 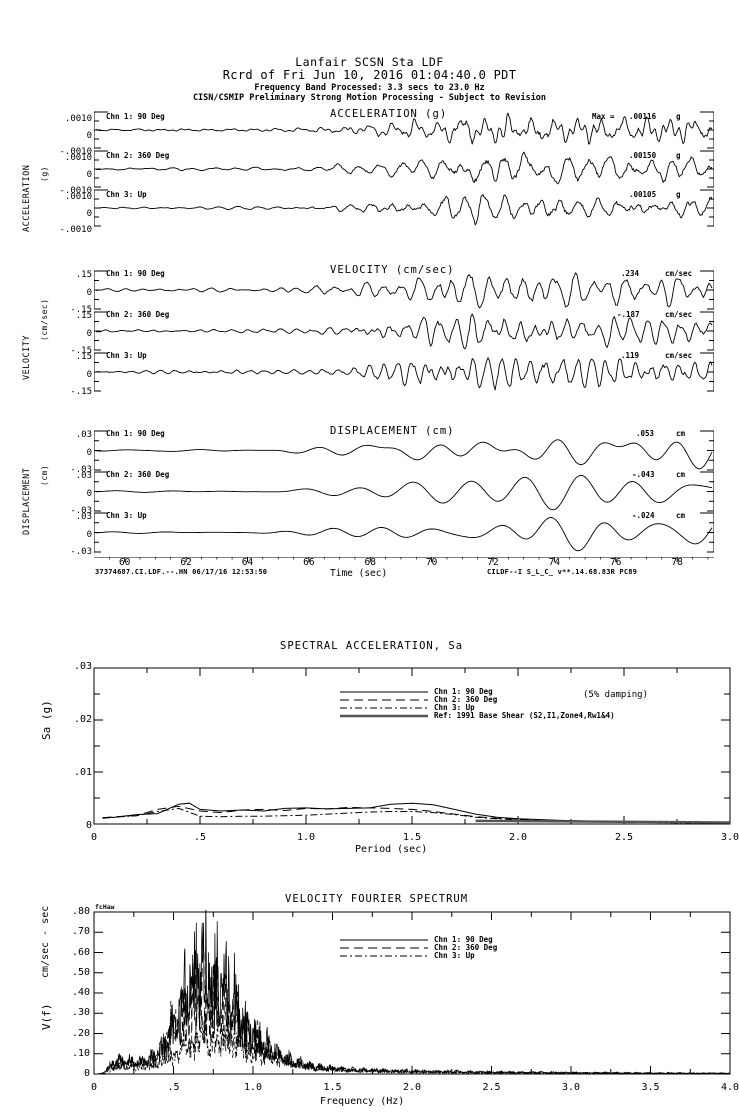 What do you see at coordinates (126, 194) in the screenshot?
I see `accel-chn3-label: Chn 3: Up` at bounding box center [126, 194].